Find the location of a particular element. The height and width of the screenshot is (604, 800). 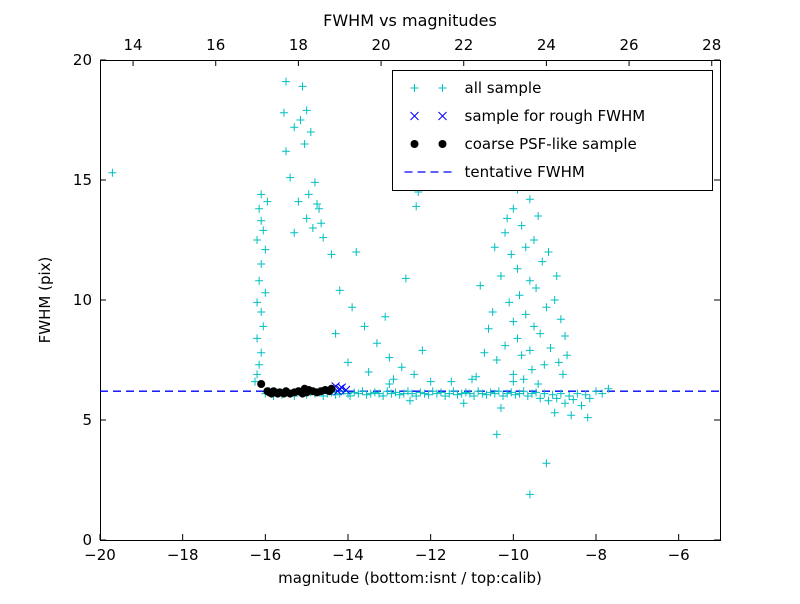

x-tick-label-top: 26 is located at coordinates (629, 45).